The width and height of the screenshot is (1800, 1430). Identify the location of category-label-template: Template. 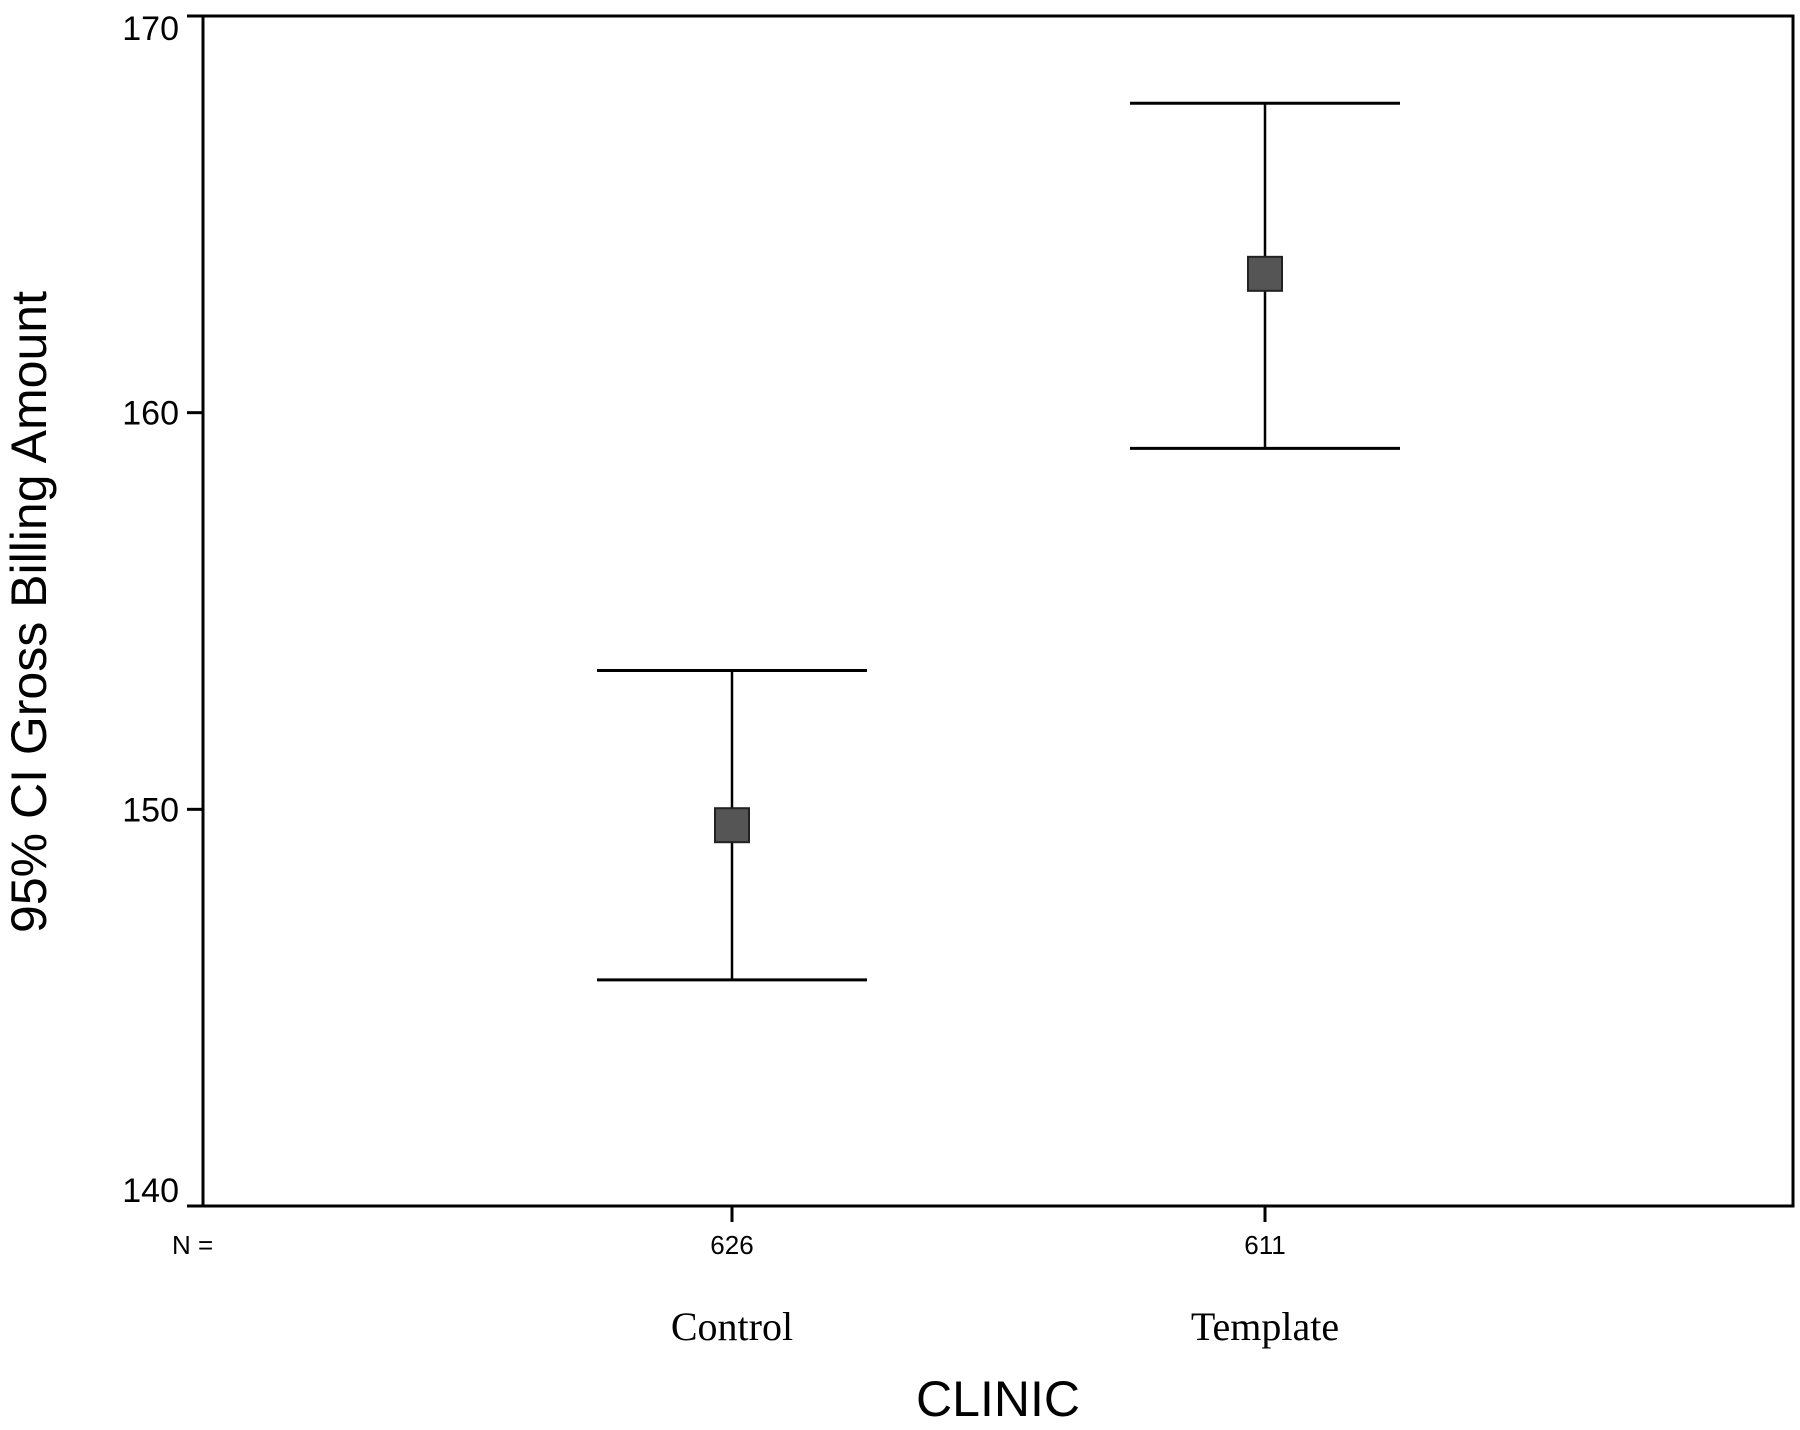
(1265, 1326).